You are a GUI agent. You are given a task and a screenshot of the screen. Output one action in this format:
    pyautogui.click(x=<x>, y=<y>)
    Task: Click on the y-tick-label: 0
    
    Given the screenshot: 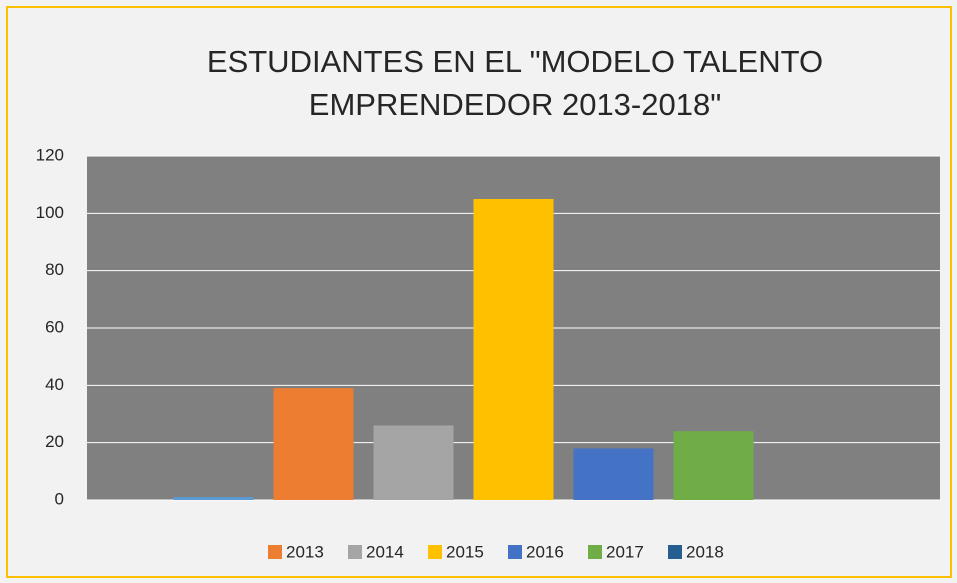 What is the action you would take?
    pyautogui.click(x=59, y=498)
    